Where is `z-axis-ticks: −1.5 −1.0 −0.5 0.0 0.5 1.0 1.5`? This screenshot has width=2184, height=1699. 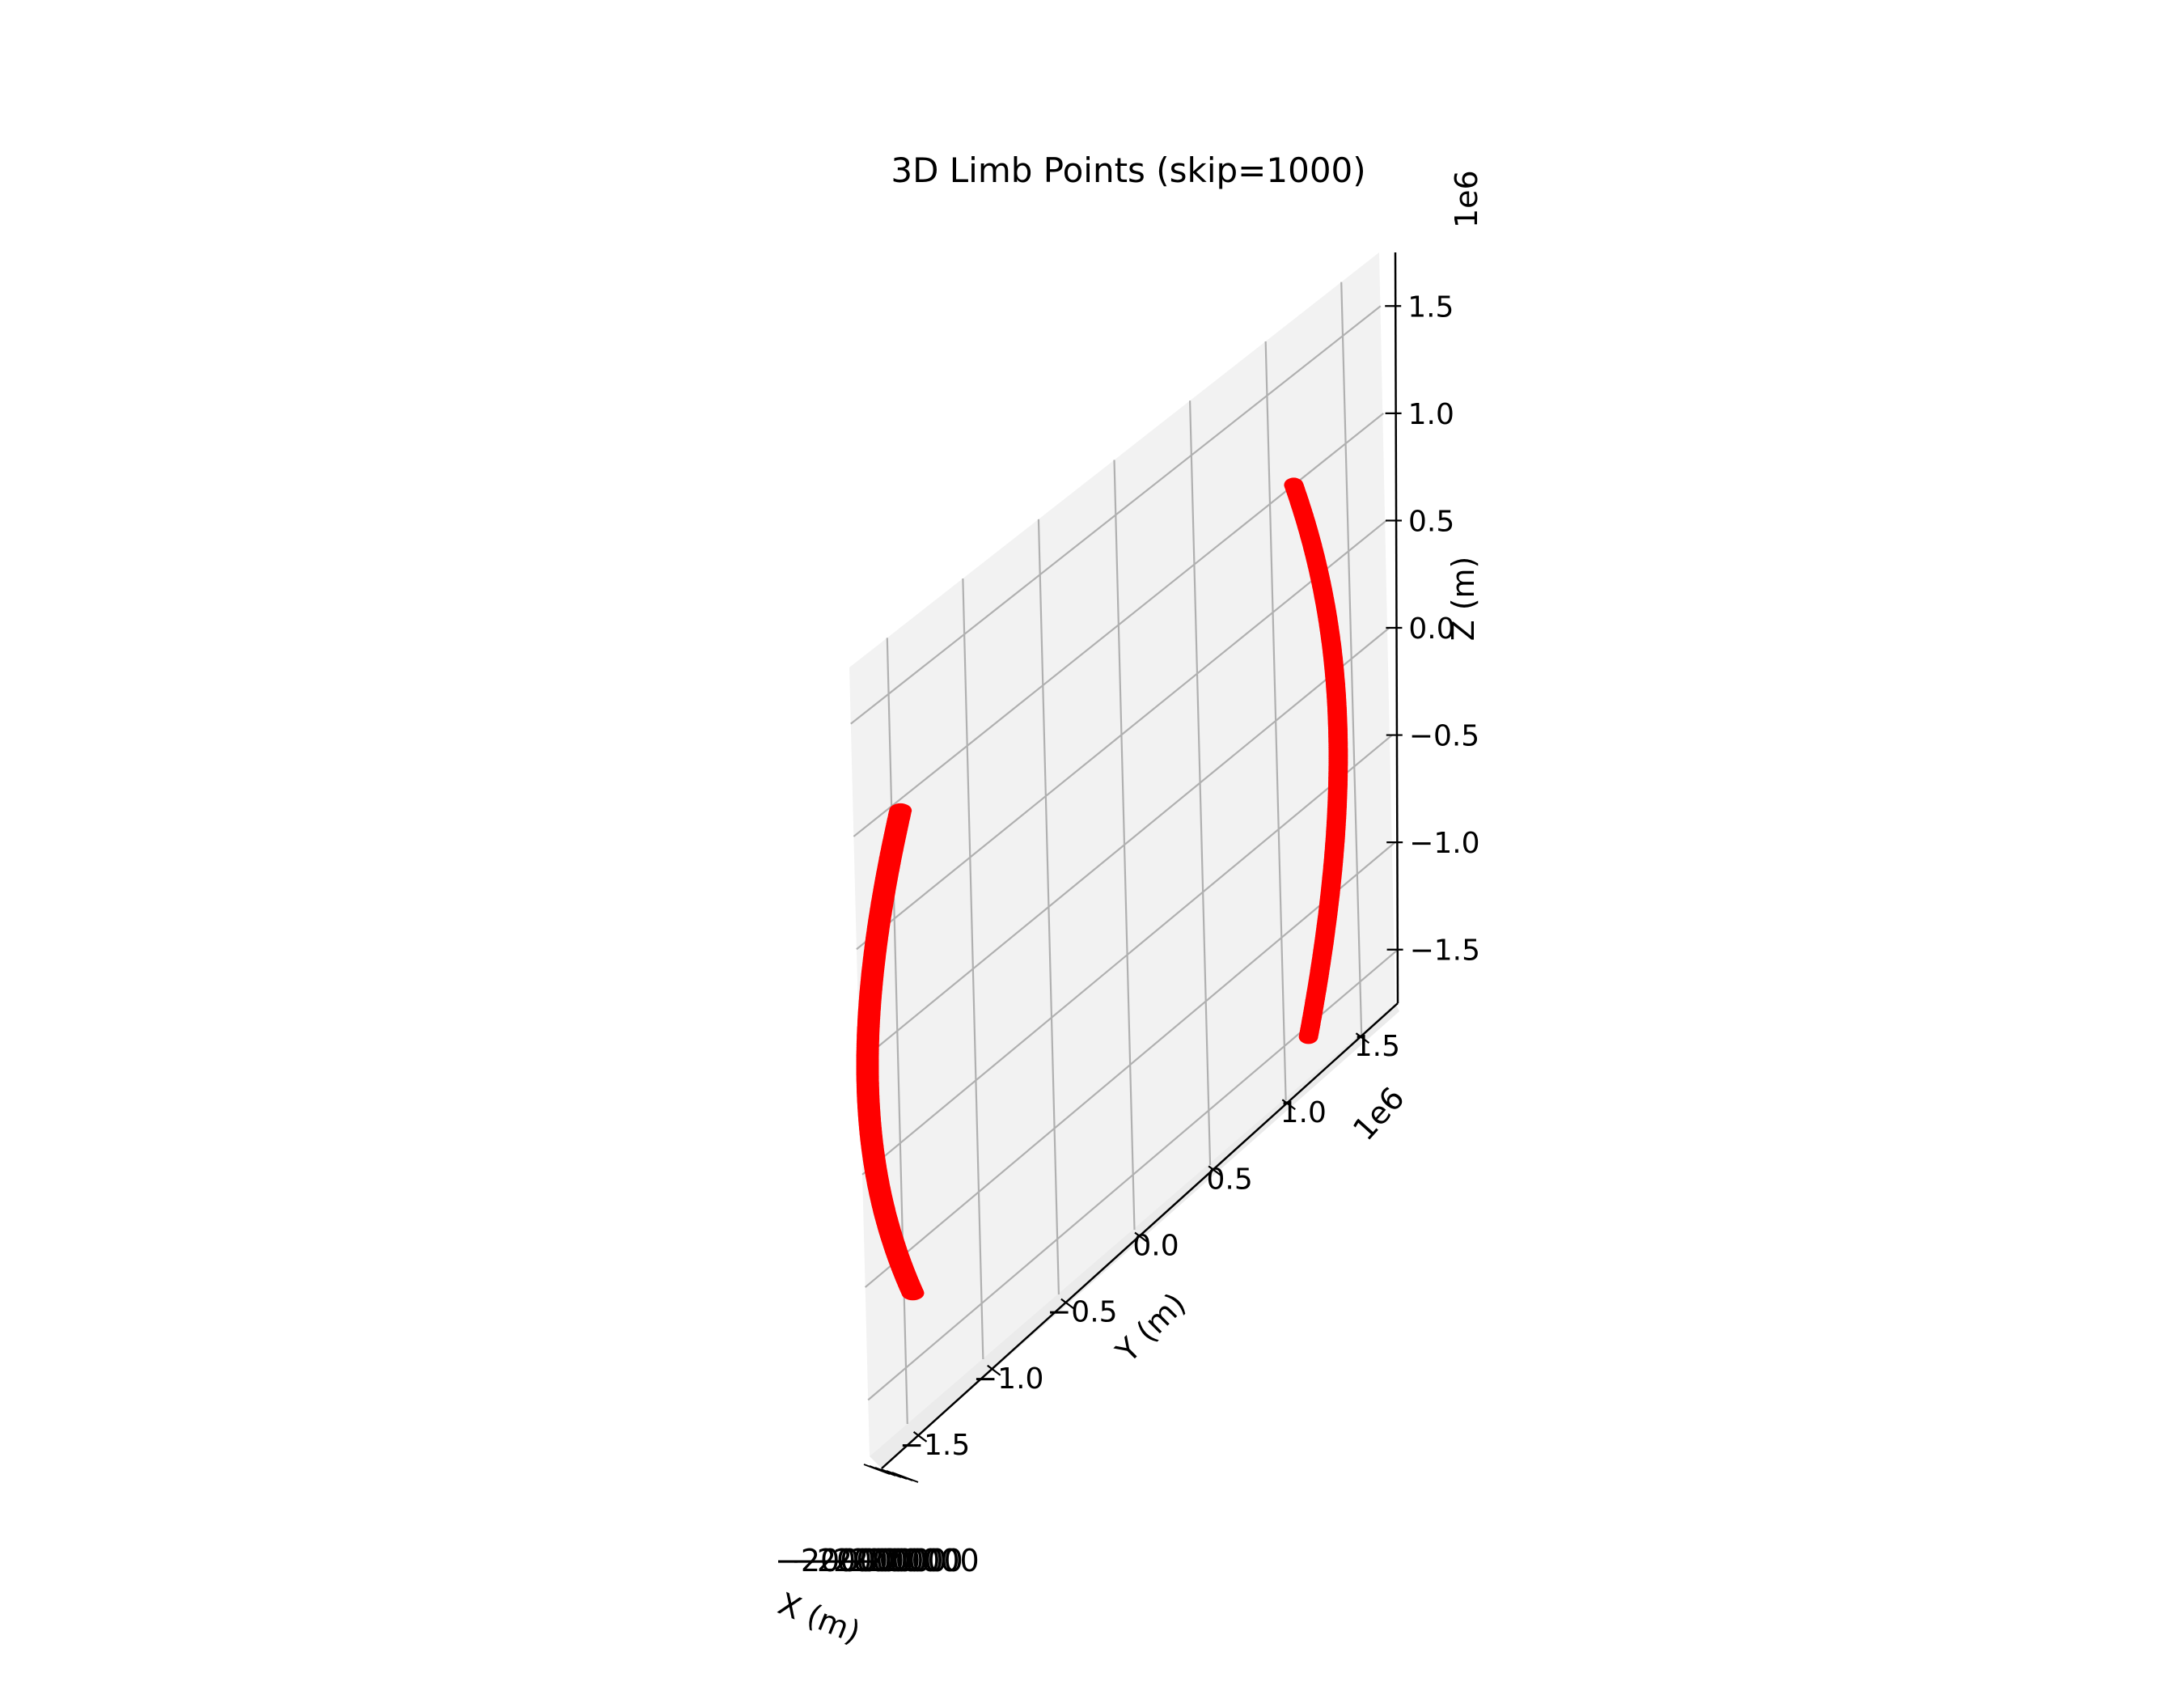 z-axis-ticks: −1.5 −1.0 −0.5 0.0 0.5 1.0 1.5 is located at coordinates (1432, 629).